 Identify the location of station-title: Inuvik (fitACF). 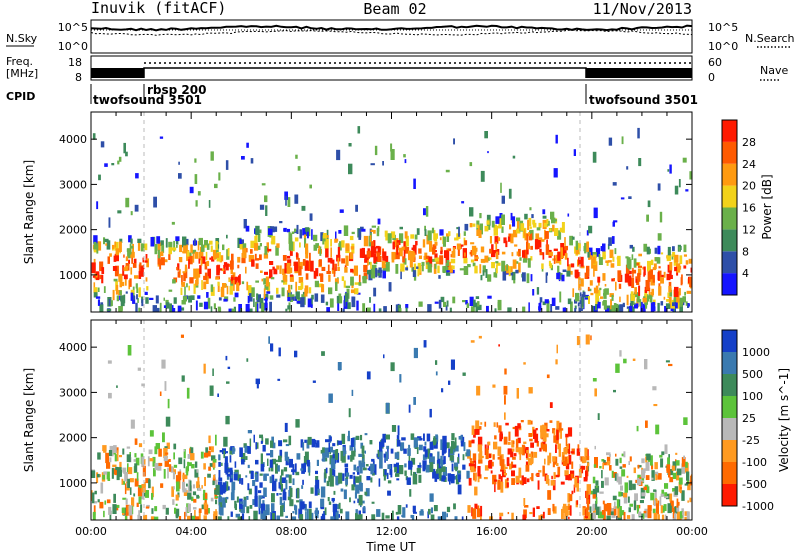
(158, 8).